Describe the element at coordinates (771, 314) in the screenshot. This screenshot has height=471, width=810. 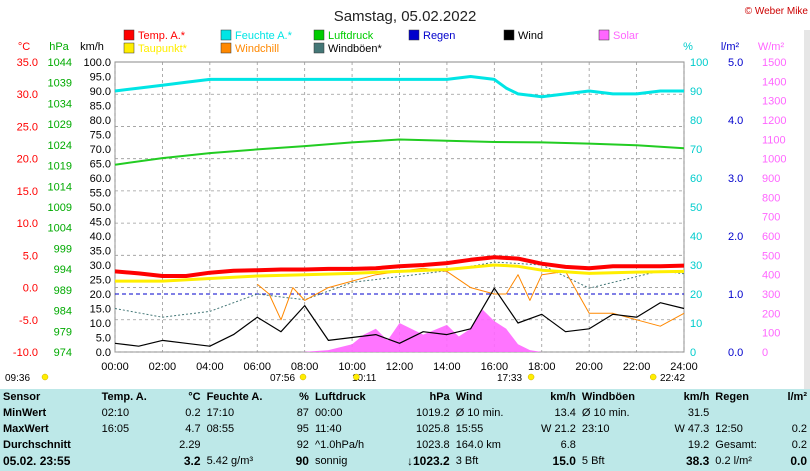
I see `axis-tick-label: 200` at that location.